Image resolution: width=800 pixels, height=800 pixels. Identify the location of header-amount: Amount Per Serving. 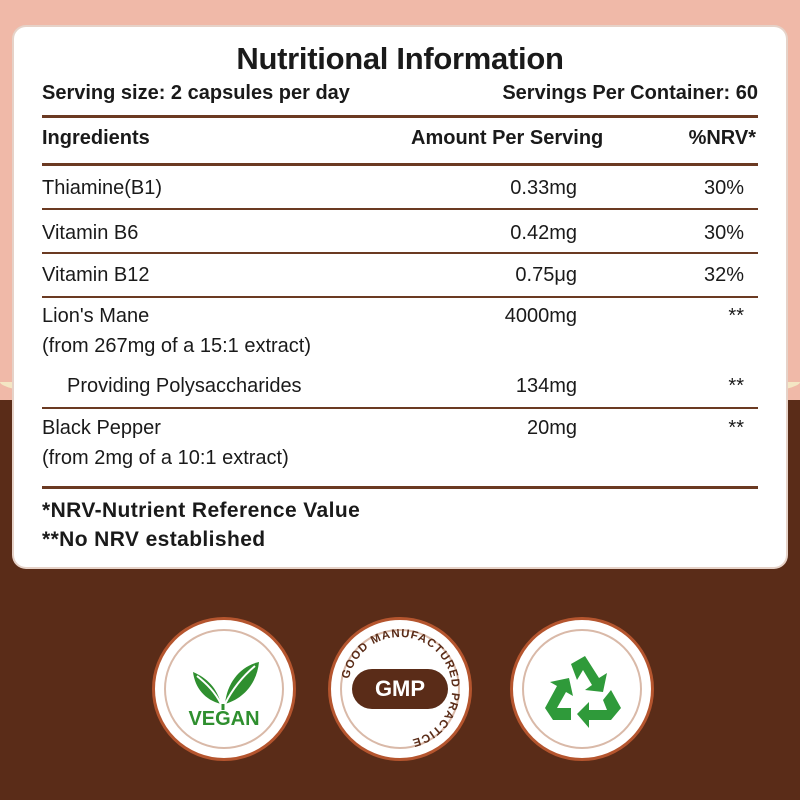
(507, 138).